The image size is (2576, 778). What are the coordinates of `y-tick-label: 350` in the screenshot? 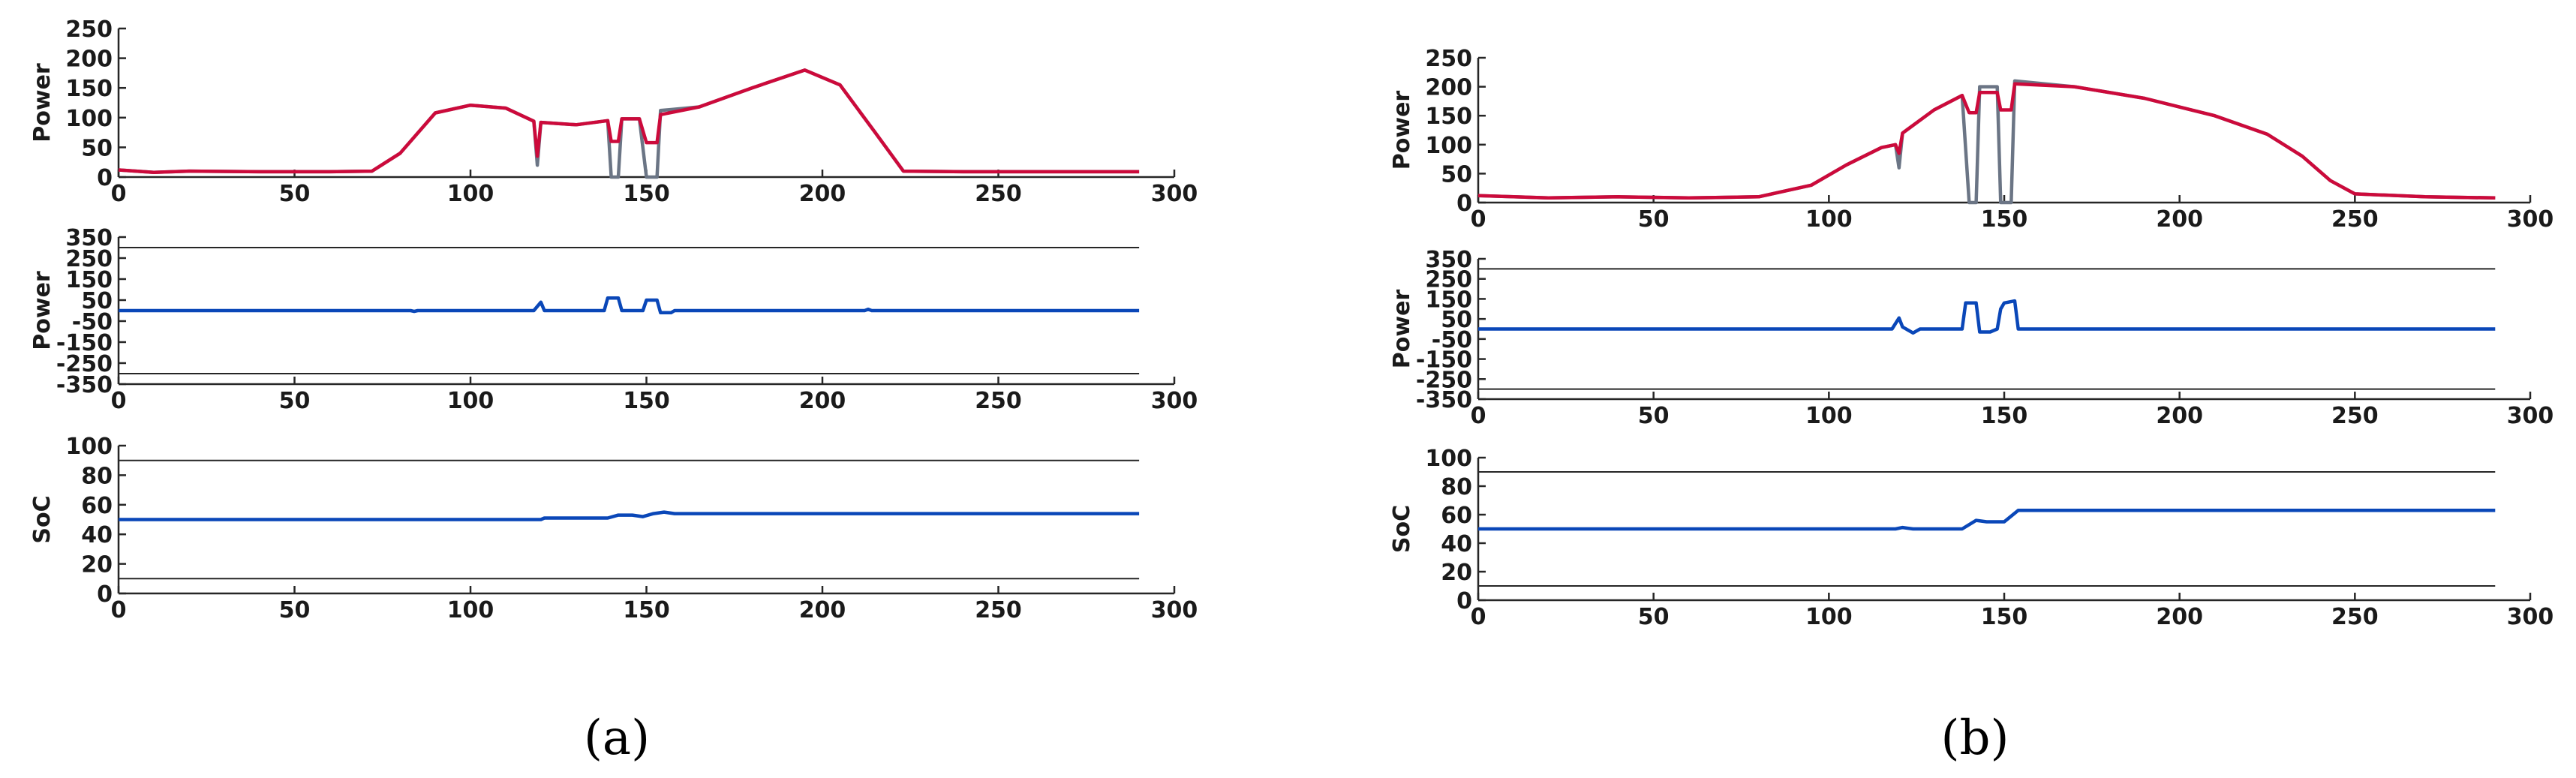 It's located at (89, 238).